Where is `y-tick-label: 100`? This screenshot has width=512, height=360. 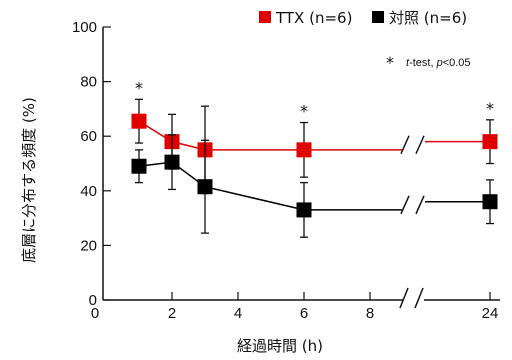
y-tick-label: 100 is located at coordinates (84, 27).